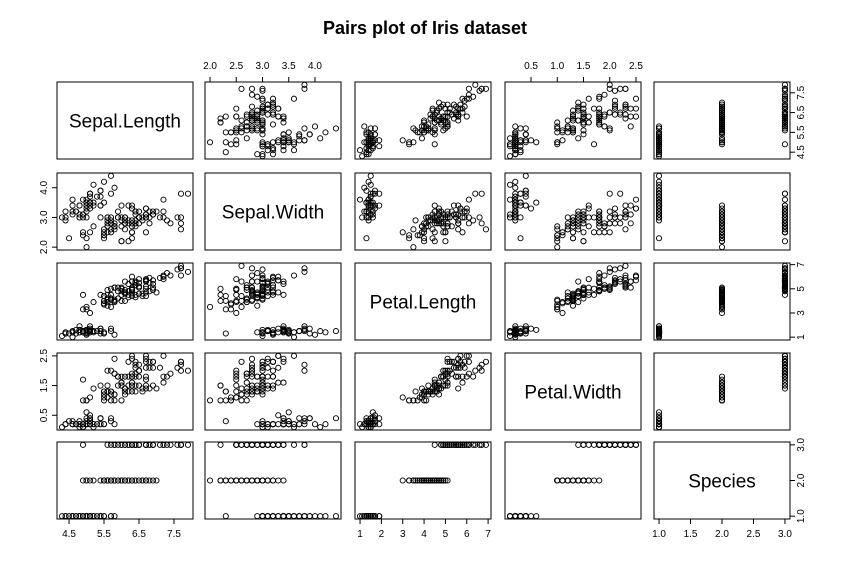 The image size is (849, 578). I want to click on data-point-r2-c1-obs97, so click(257, 297).